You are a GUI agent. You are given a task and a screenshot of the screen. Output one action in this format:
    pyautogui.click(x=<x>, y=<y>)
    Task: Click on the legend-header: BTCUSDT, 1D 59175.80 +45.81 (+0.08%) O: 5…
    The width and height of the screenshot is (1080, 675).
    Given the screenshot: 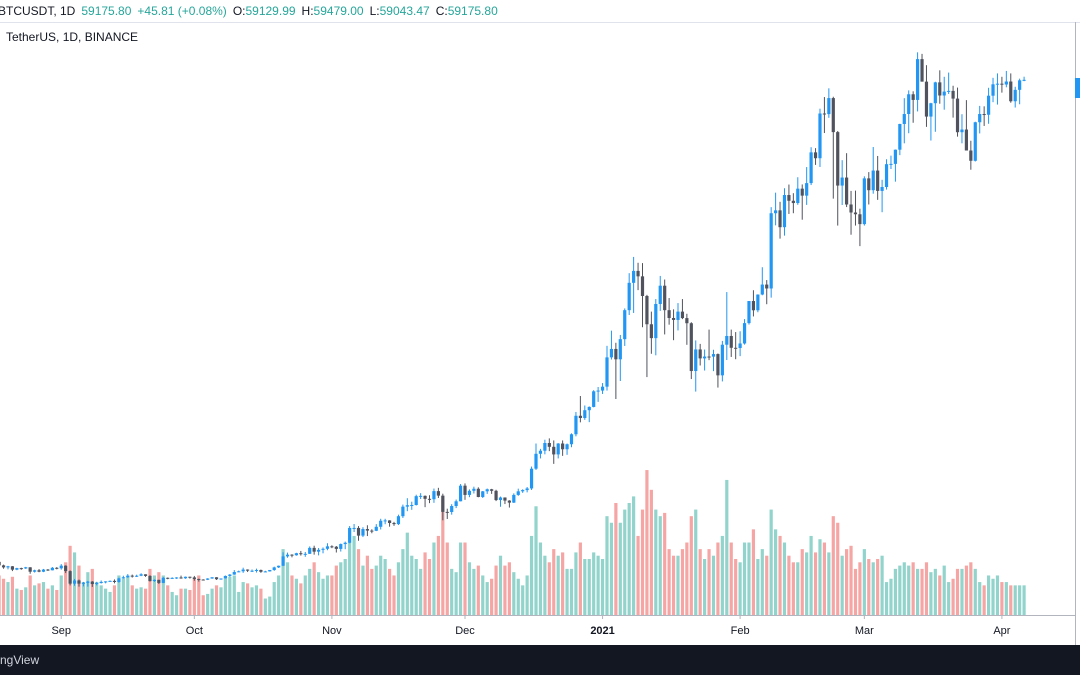 What is the action you would take?
    pyautogui.click(x=252, y=11)
    